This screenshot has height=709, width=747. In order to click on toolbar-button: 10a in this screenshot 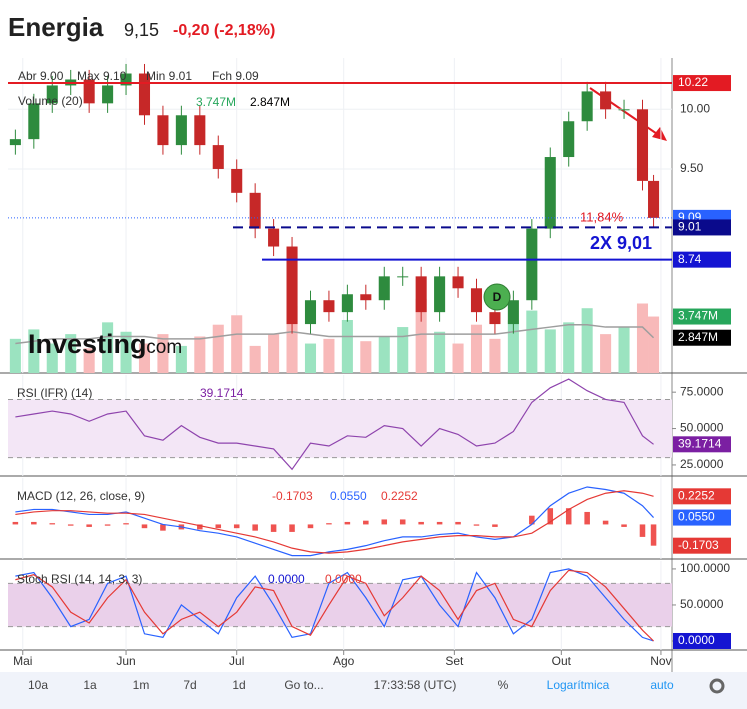, I will do `click(38, 685)`.